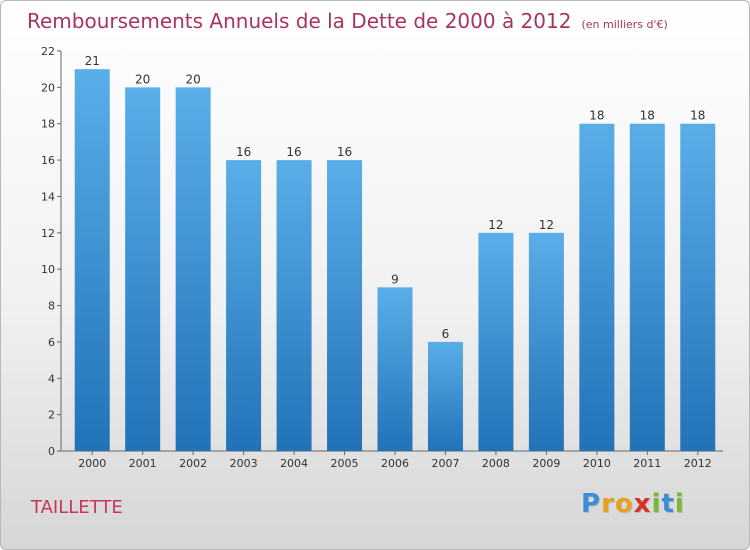  Describe the element at coordinates (647, 287) in the screenshot. I see `bar-2011` at that location.